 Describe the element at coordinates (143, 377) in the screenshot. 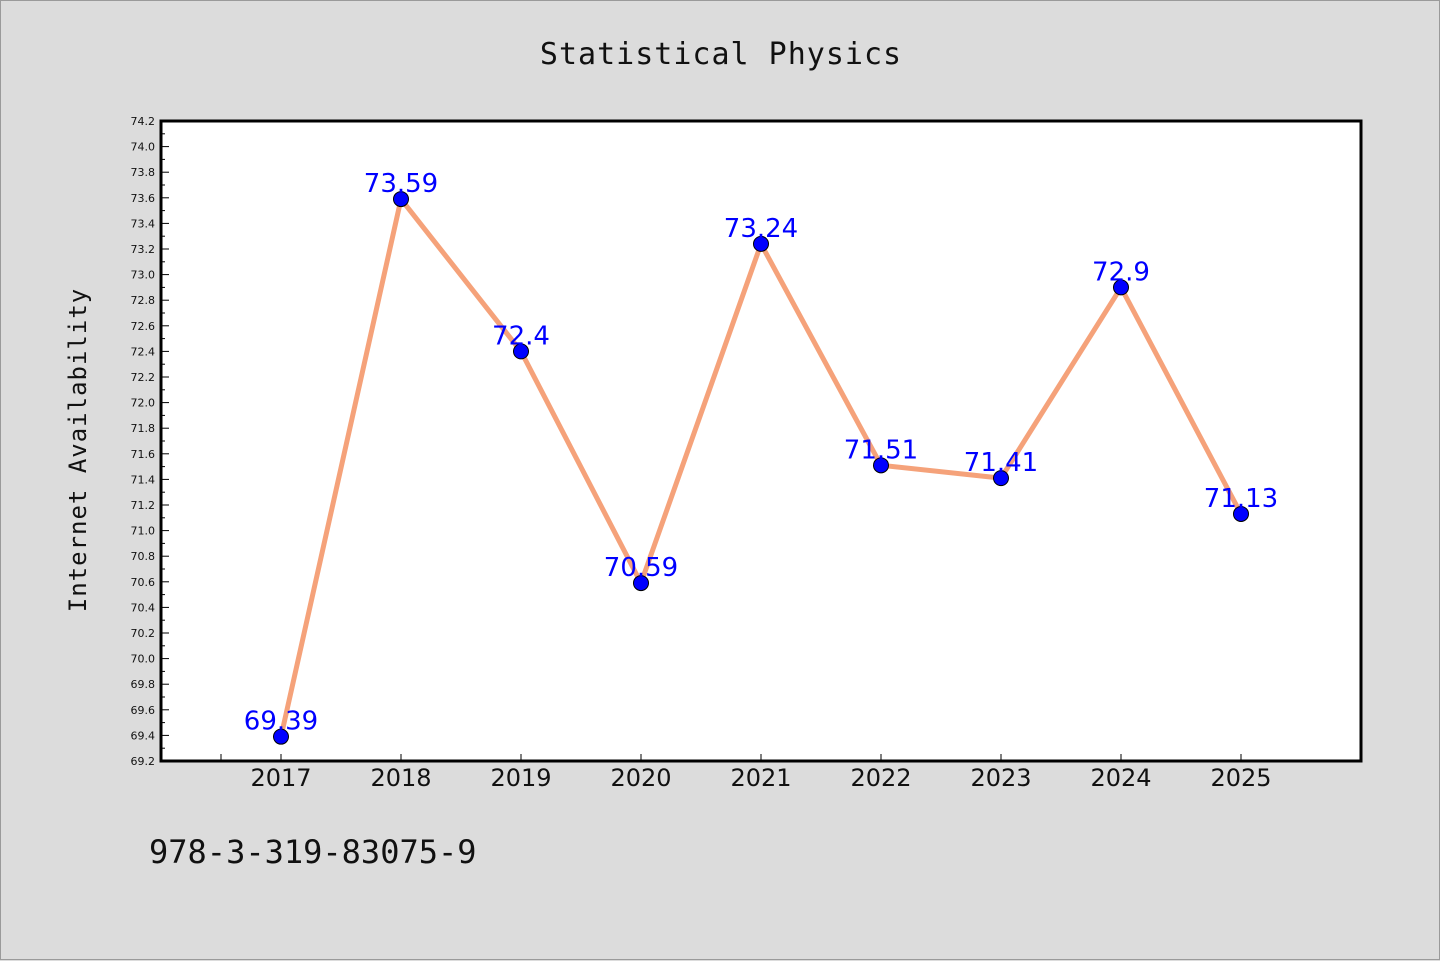

I see `y-tick-label: 72.2` at that location.